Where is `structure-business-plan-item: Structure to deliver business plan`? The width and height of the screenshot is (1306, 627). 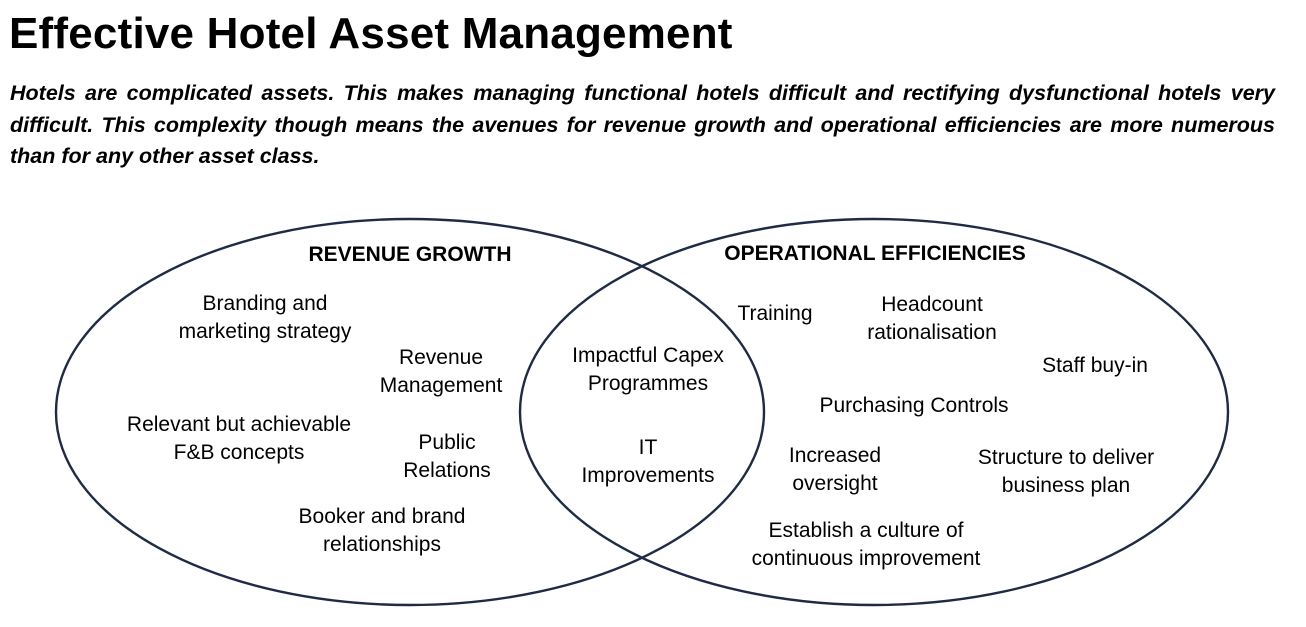 structure-business-plan-item: Structure to deliver business plan is located at coordinates (1066, 471).